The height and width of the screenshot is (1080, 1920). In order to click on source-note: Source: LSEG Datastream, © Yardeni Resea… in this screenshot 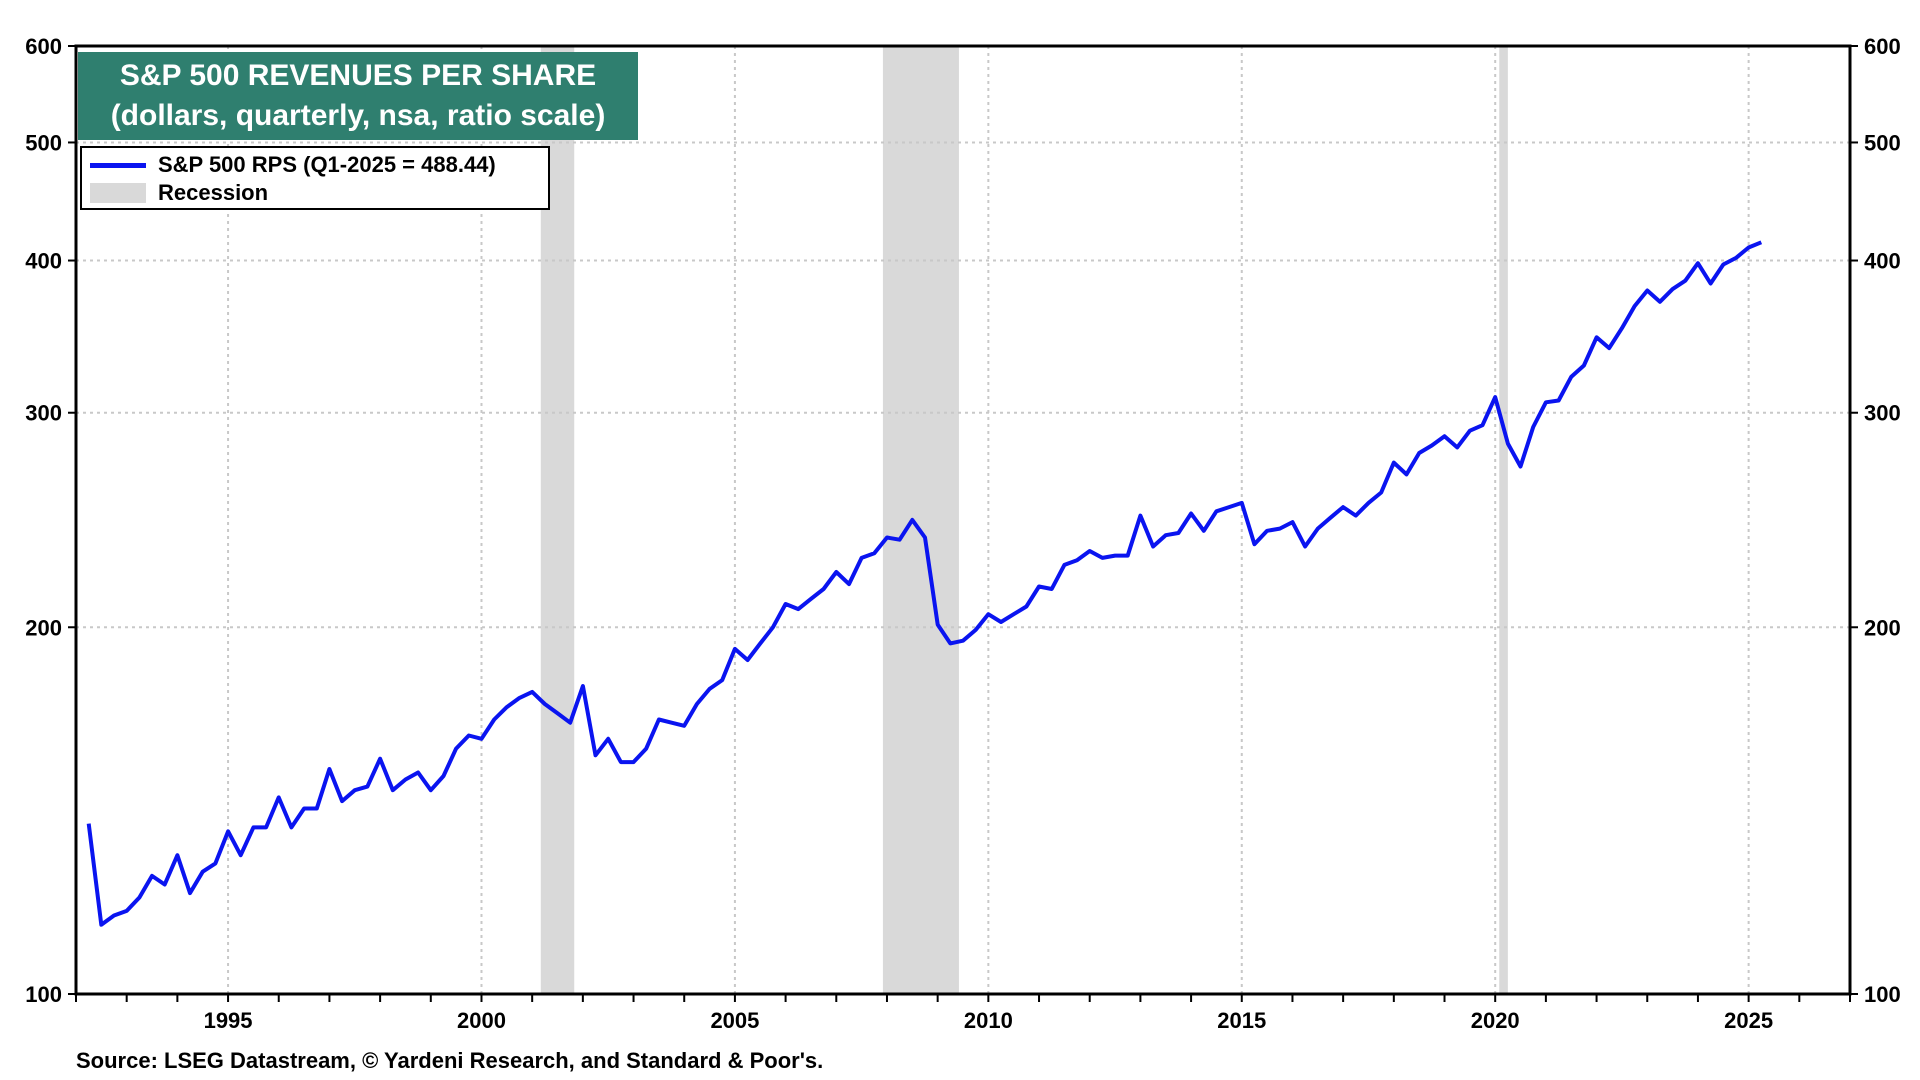, I will do `click(450, 1060)`.